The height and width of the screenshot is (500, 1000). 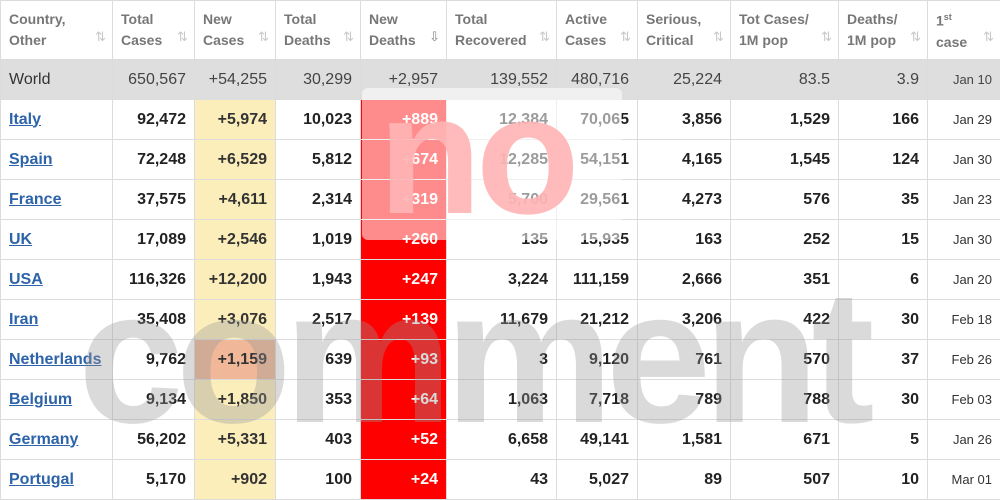 I want to click on cell-new-deaths: +2,957, so click(x=403, y=79).